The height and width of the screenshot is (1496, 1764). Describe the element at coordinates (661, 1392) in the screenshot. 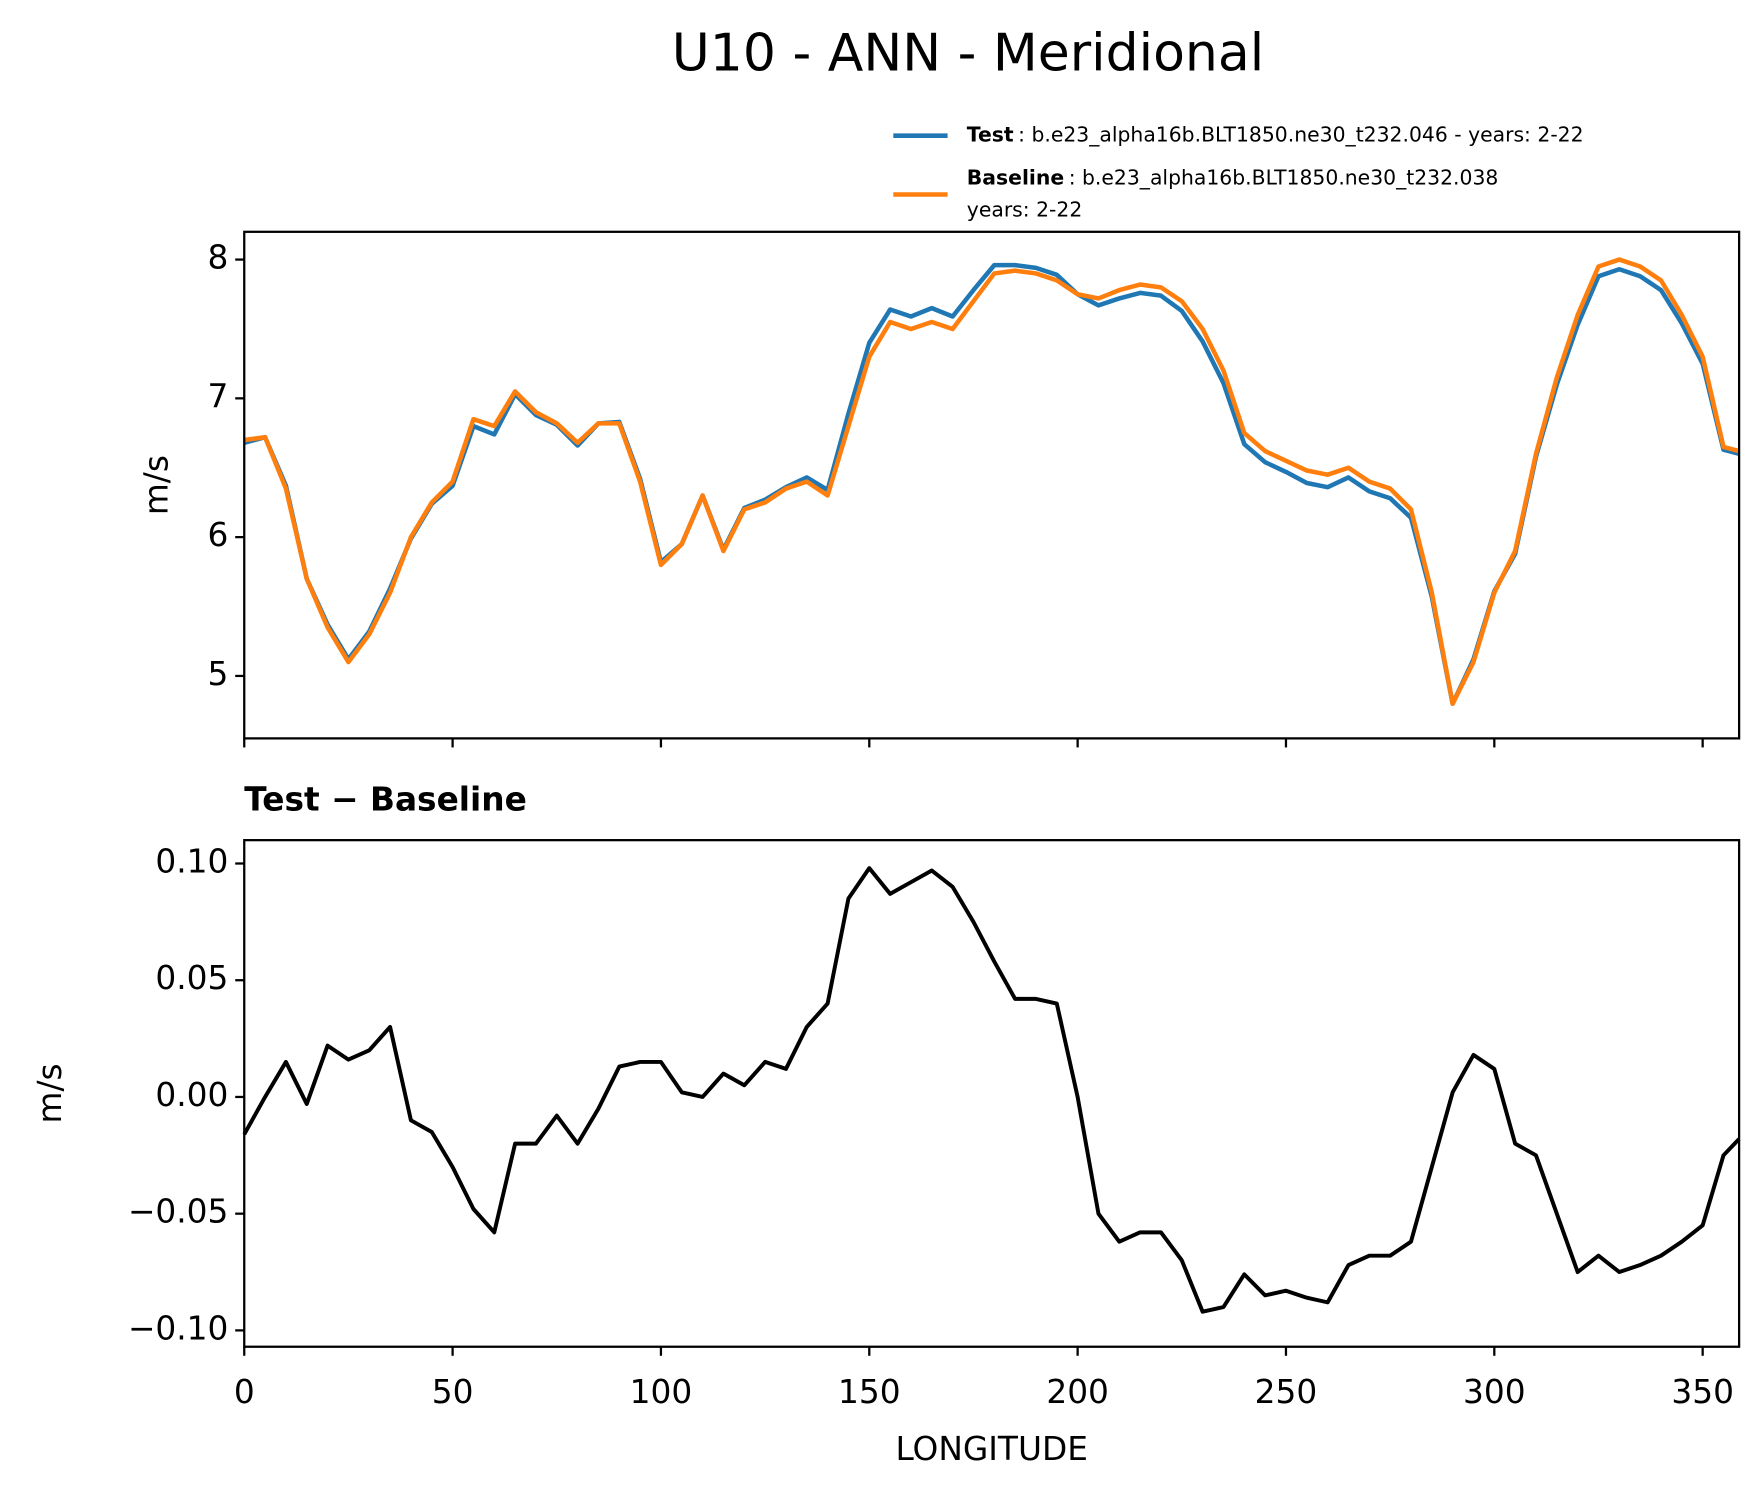

I see `x-tick-label: 100` at that location.